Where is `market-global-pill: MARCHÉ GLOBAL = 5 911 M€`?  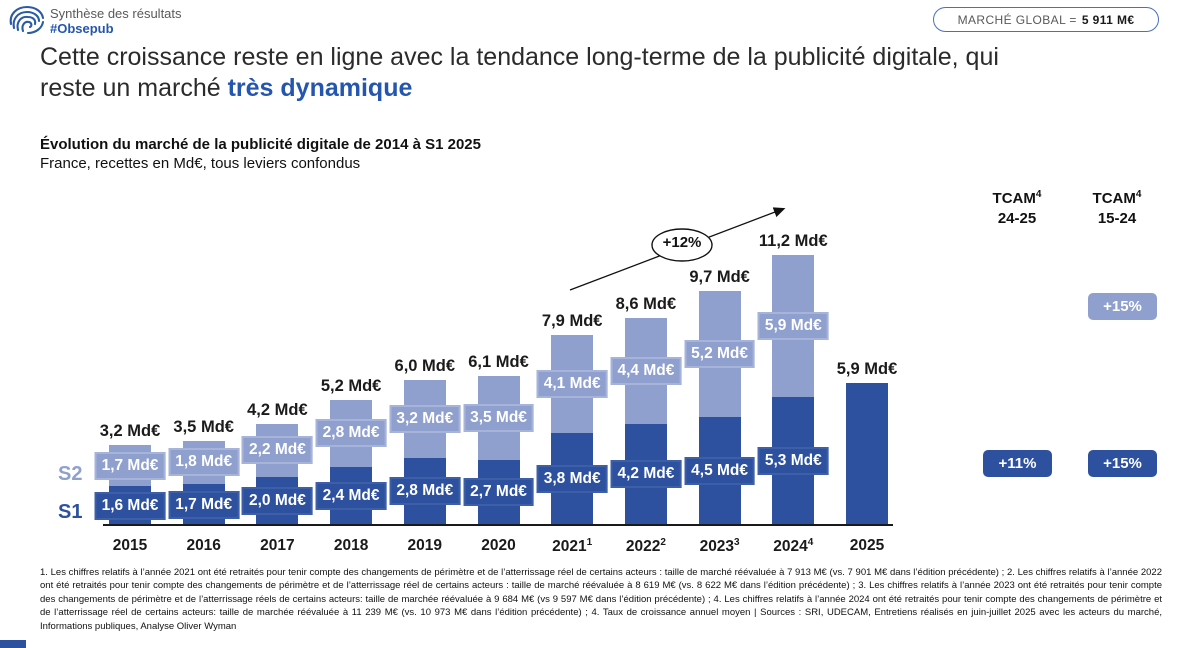 market-global-pill: MARCHÉ GLOBAL = 5 911 M€ is located at coordinates (1046, 19).